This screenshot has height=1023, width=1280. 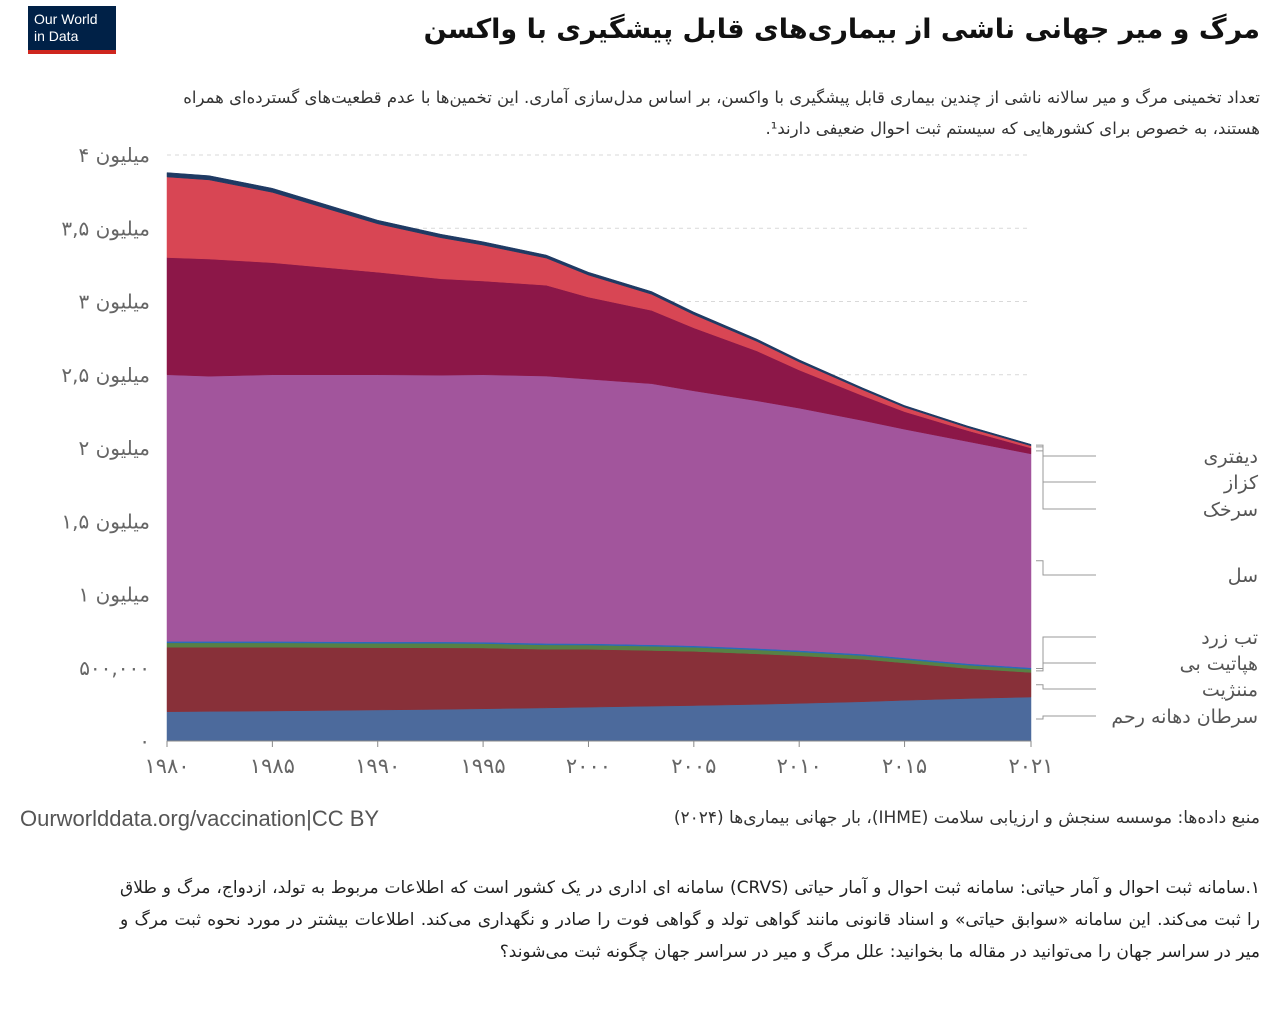 I want to click on logo-line-2: in Data, so click(x=56, y=36).